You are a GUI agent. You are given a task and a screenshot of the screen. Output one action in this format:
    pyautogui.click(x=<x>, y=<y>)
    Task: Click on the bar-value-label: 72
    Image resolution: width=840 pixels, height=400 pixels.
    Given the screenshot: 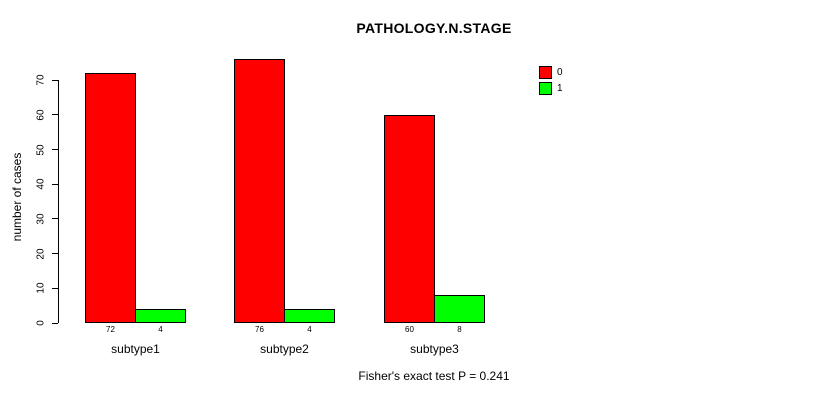 What is the action you would take?
    pyautogui.click(x=110, y=329)
    